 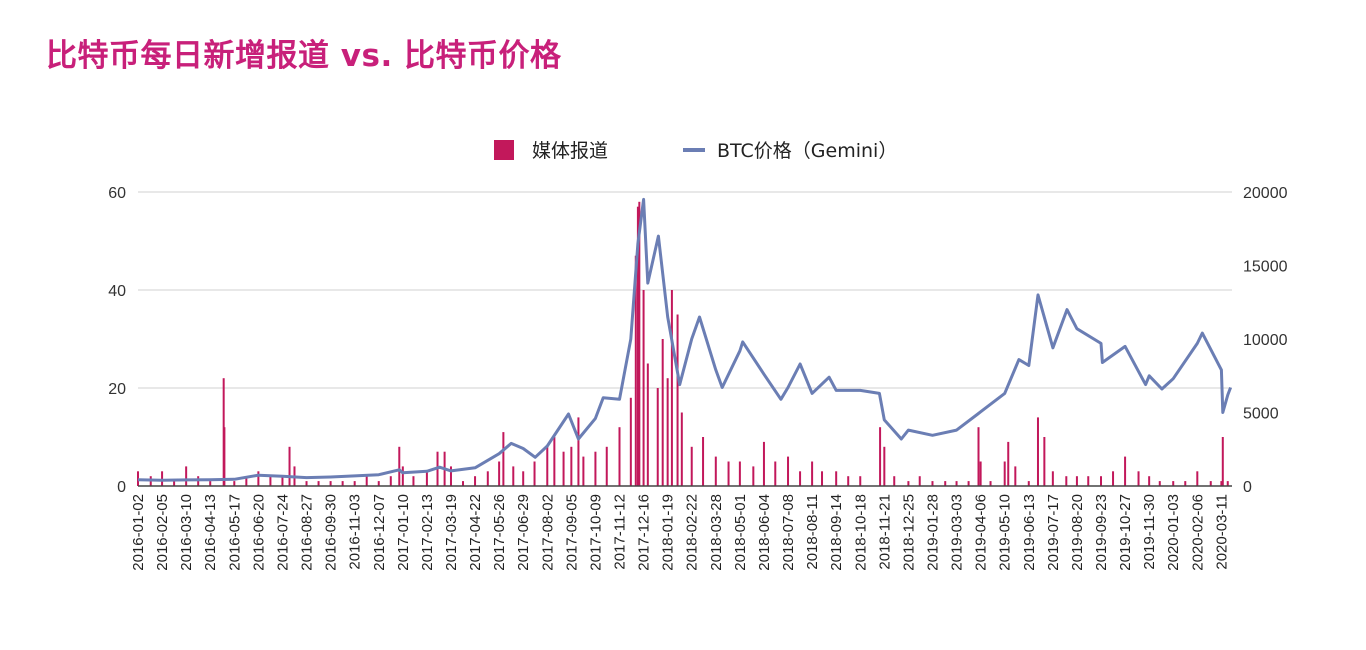 What do you see at coordinates (644, 532) in the screenshot?
I see `x-tick-label: 2017-12-16` at bounding box center [644, 532].